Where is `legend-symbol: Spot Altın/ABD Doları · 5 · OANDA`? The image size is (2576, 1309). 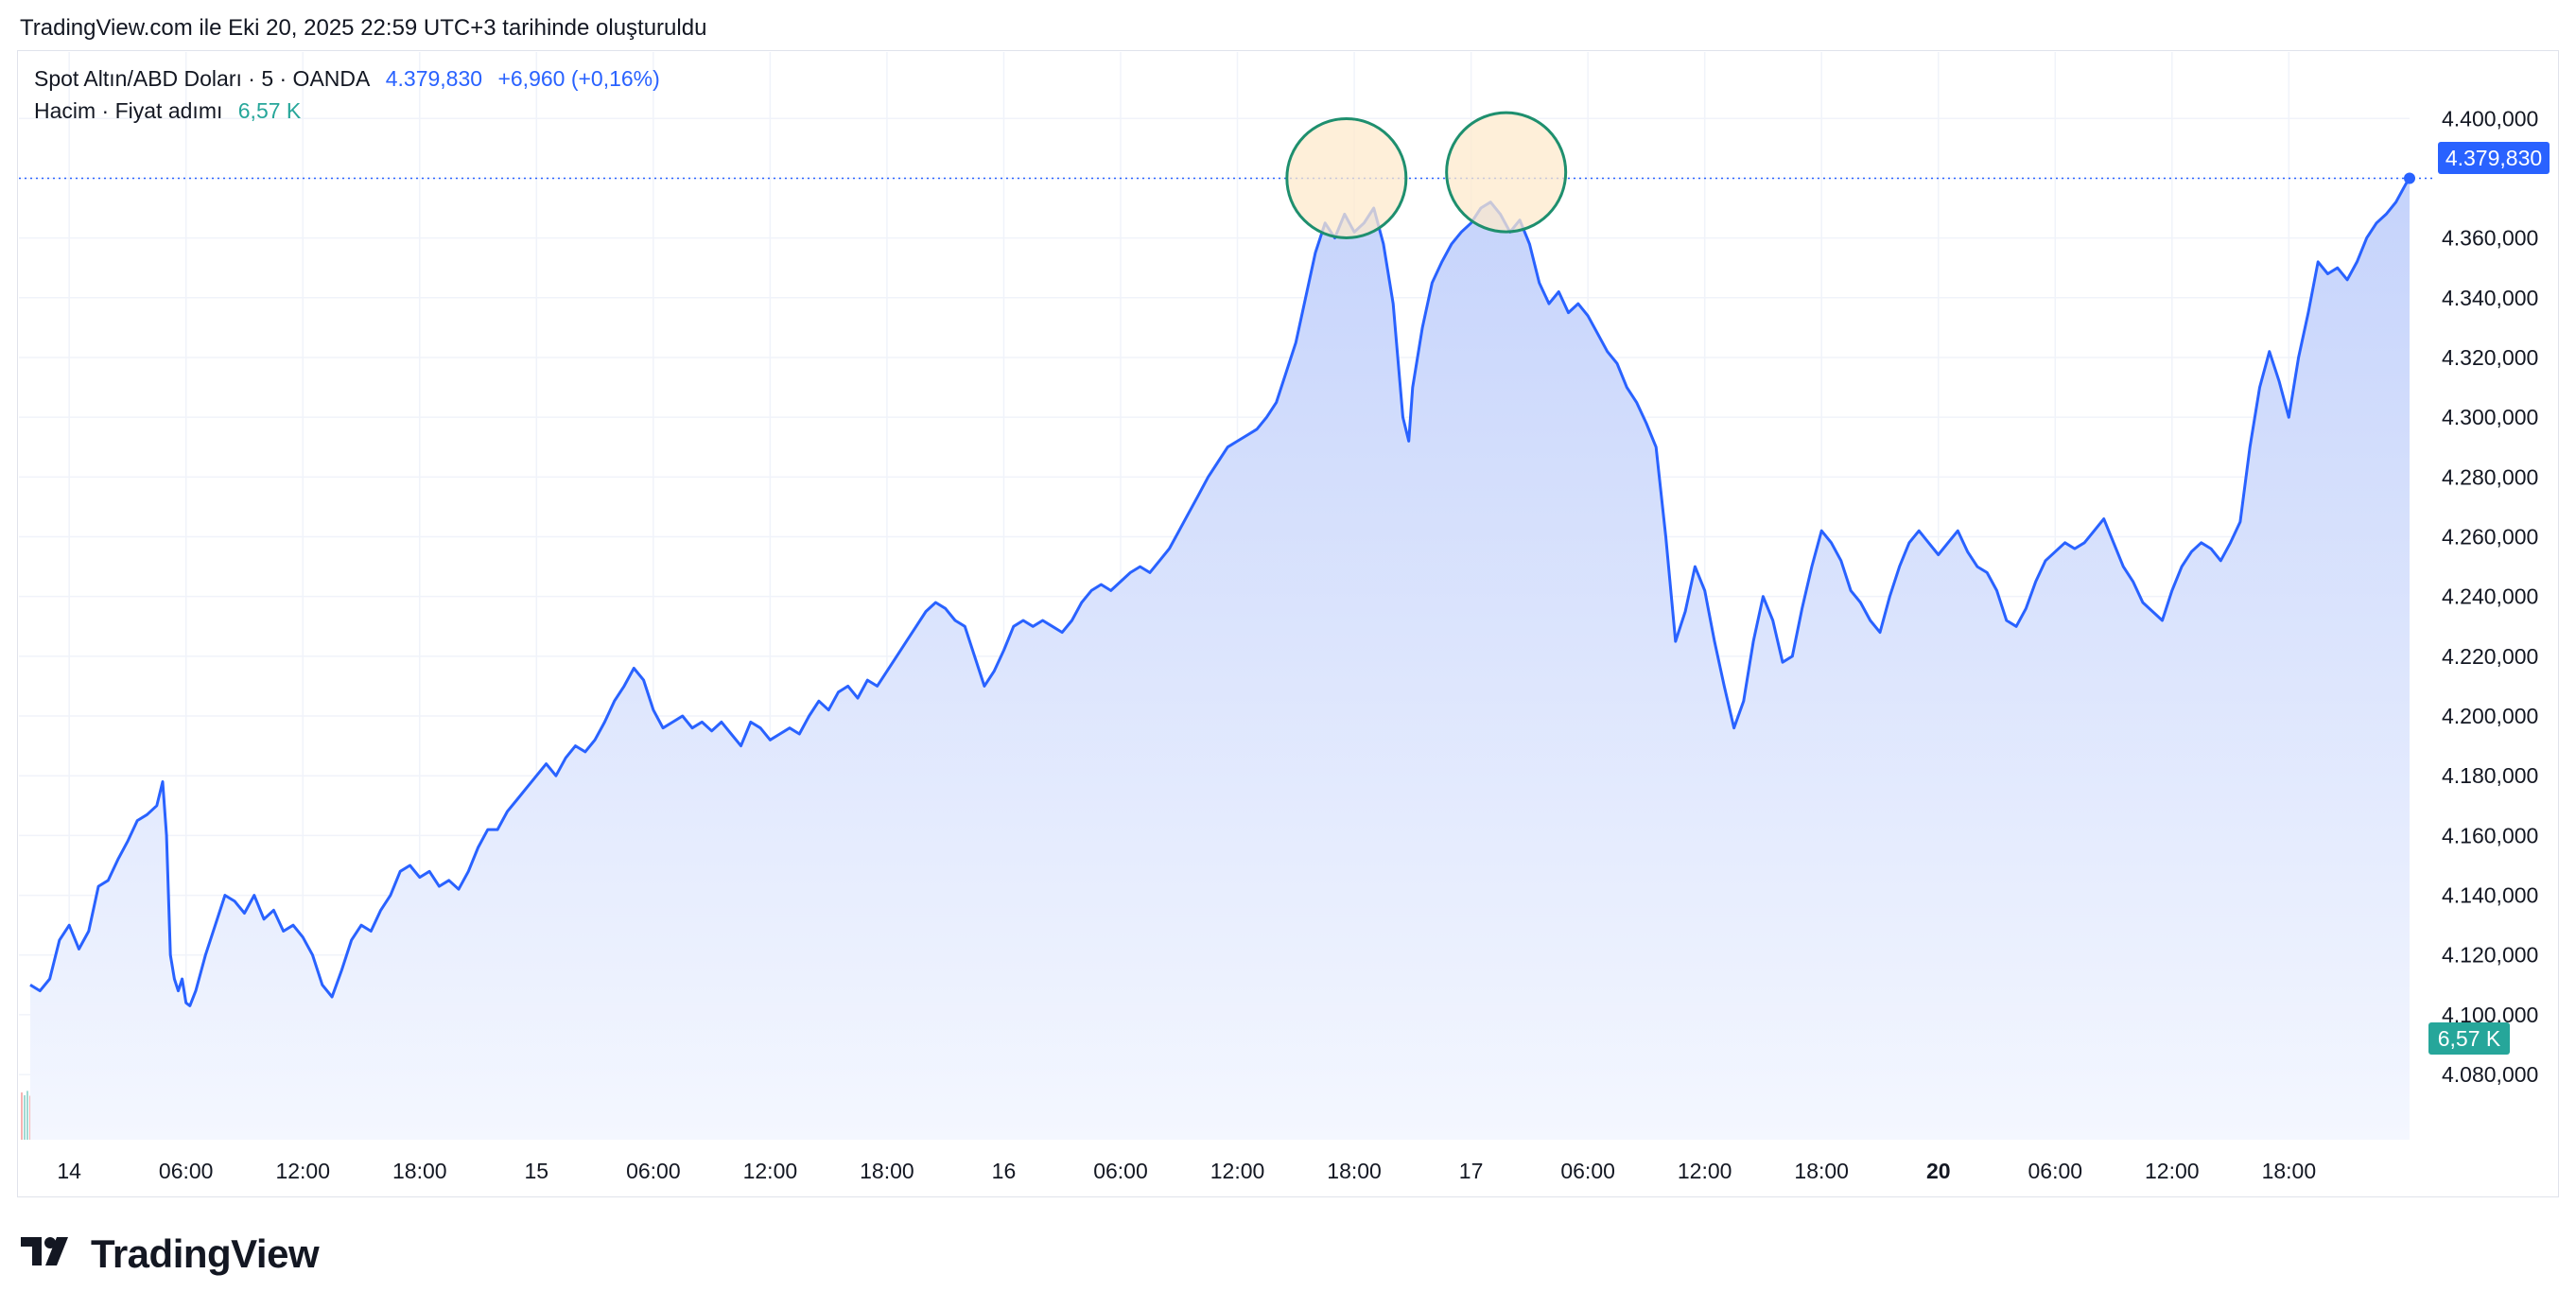 legend-symbol: Spot Altın/ABD Doları · 5 · OANDA is located at coordinates (202, 79).